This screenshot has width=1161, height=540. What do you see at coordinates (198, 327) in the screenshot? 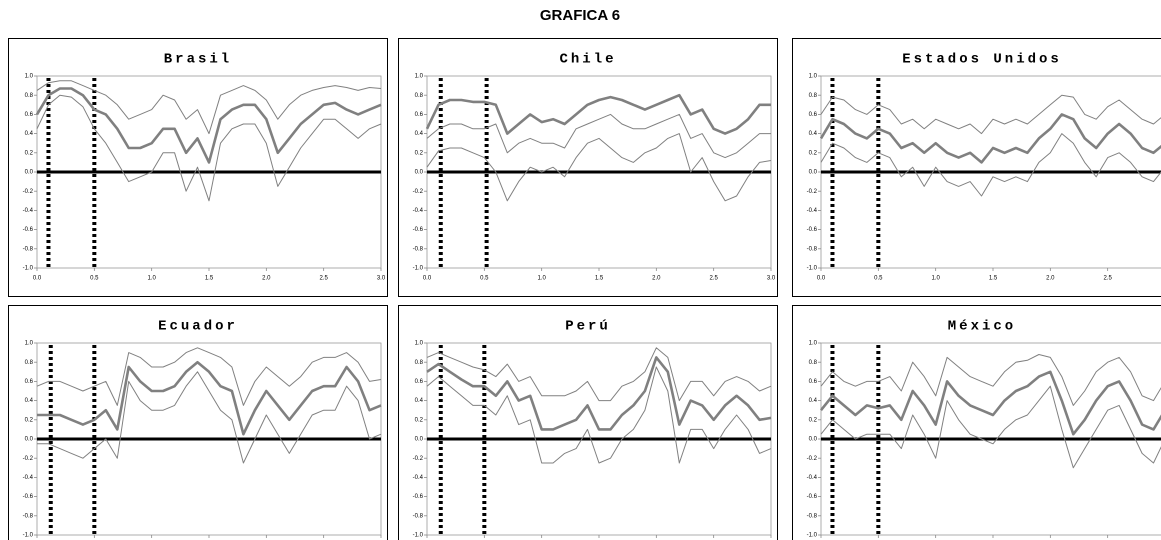
I see `panel-title: Ecuador` at bounding box center [198, 327].